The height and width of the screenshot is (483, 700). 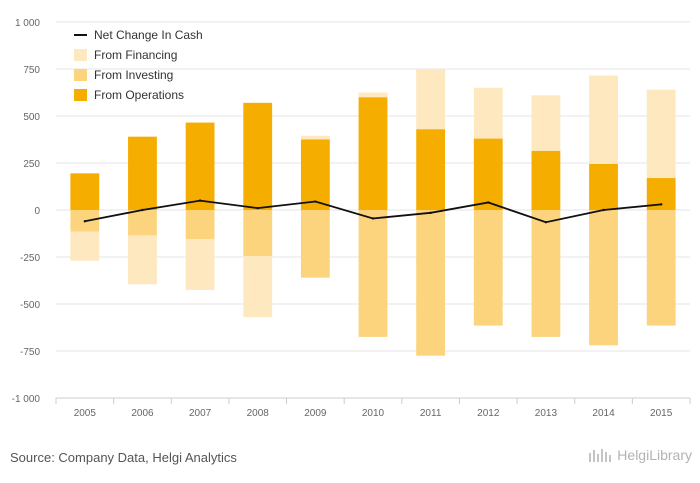 What do you see at coordinates (37, 211) in the screenshot?
I see `y-tick-label: 0` at bounding box center [37, 211].